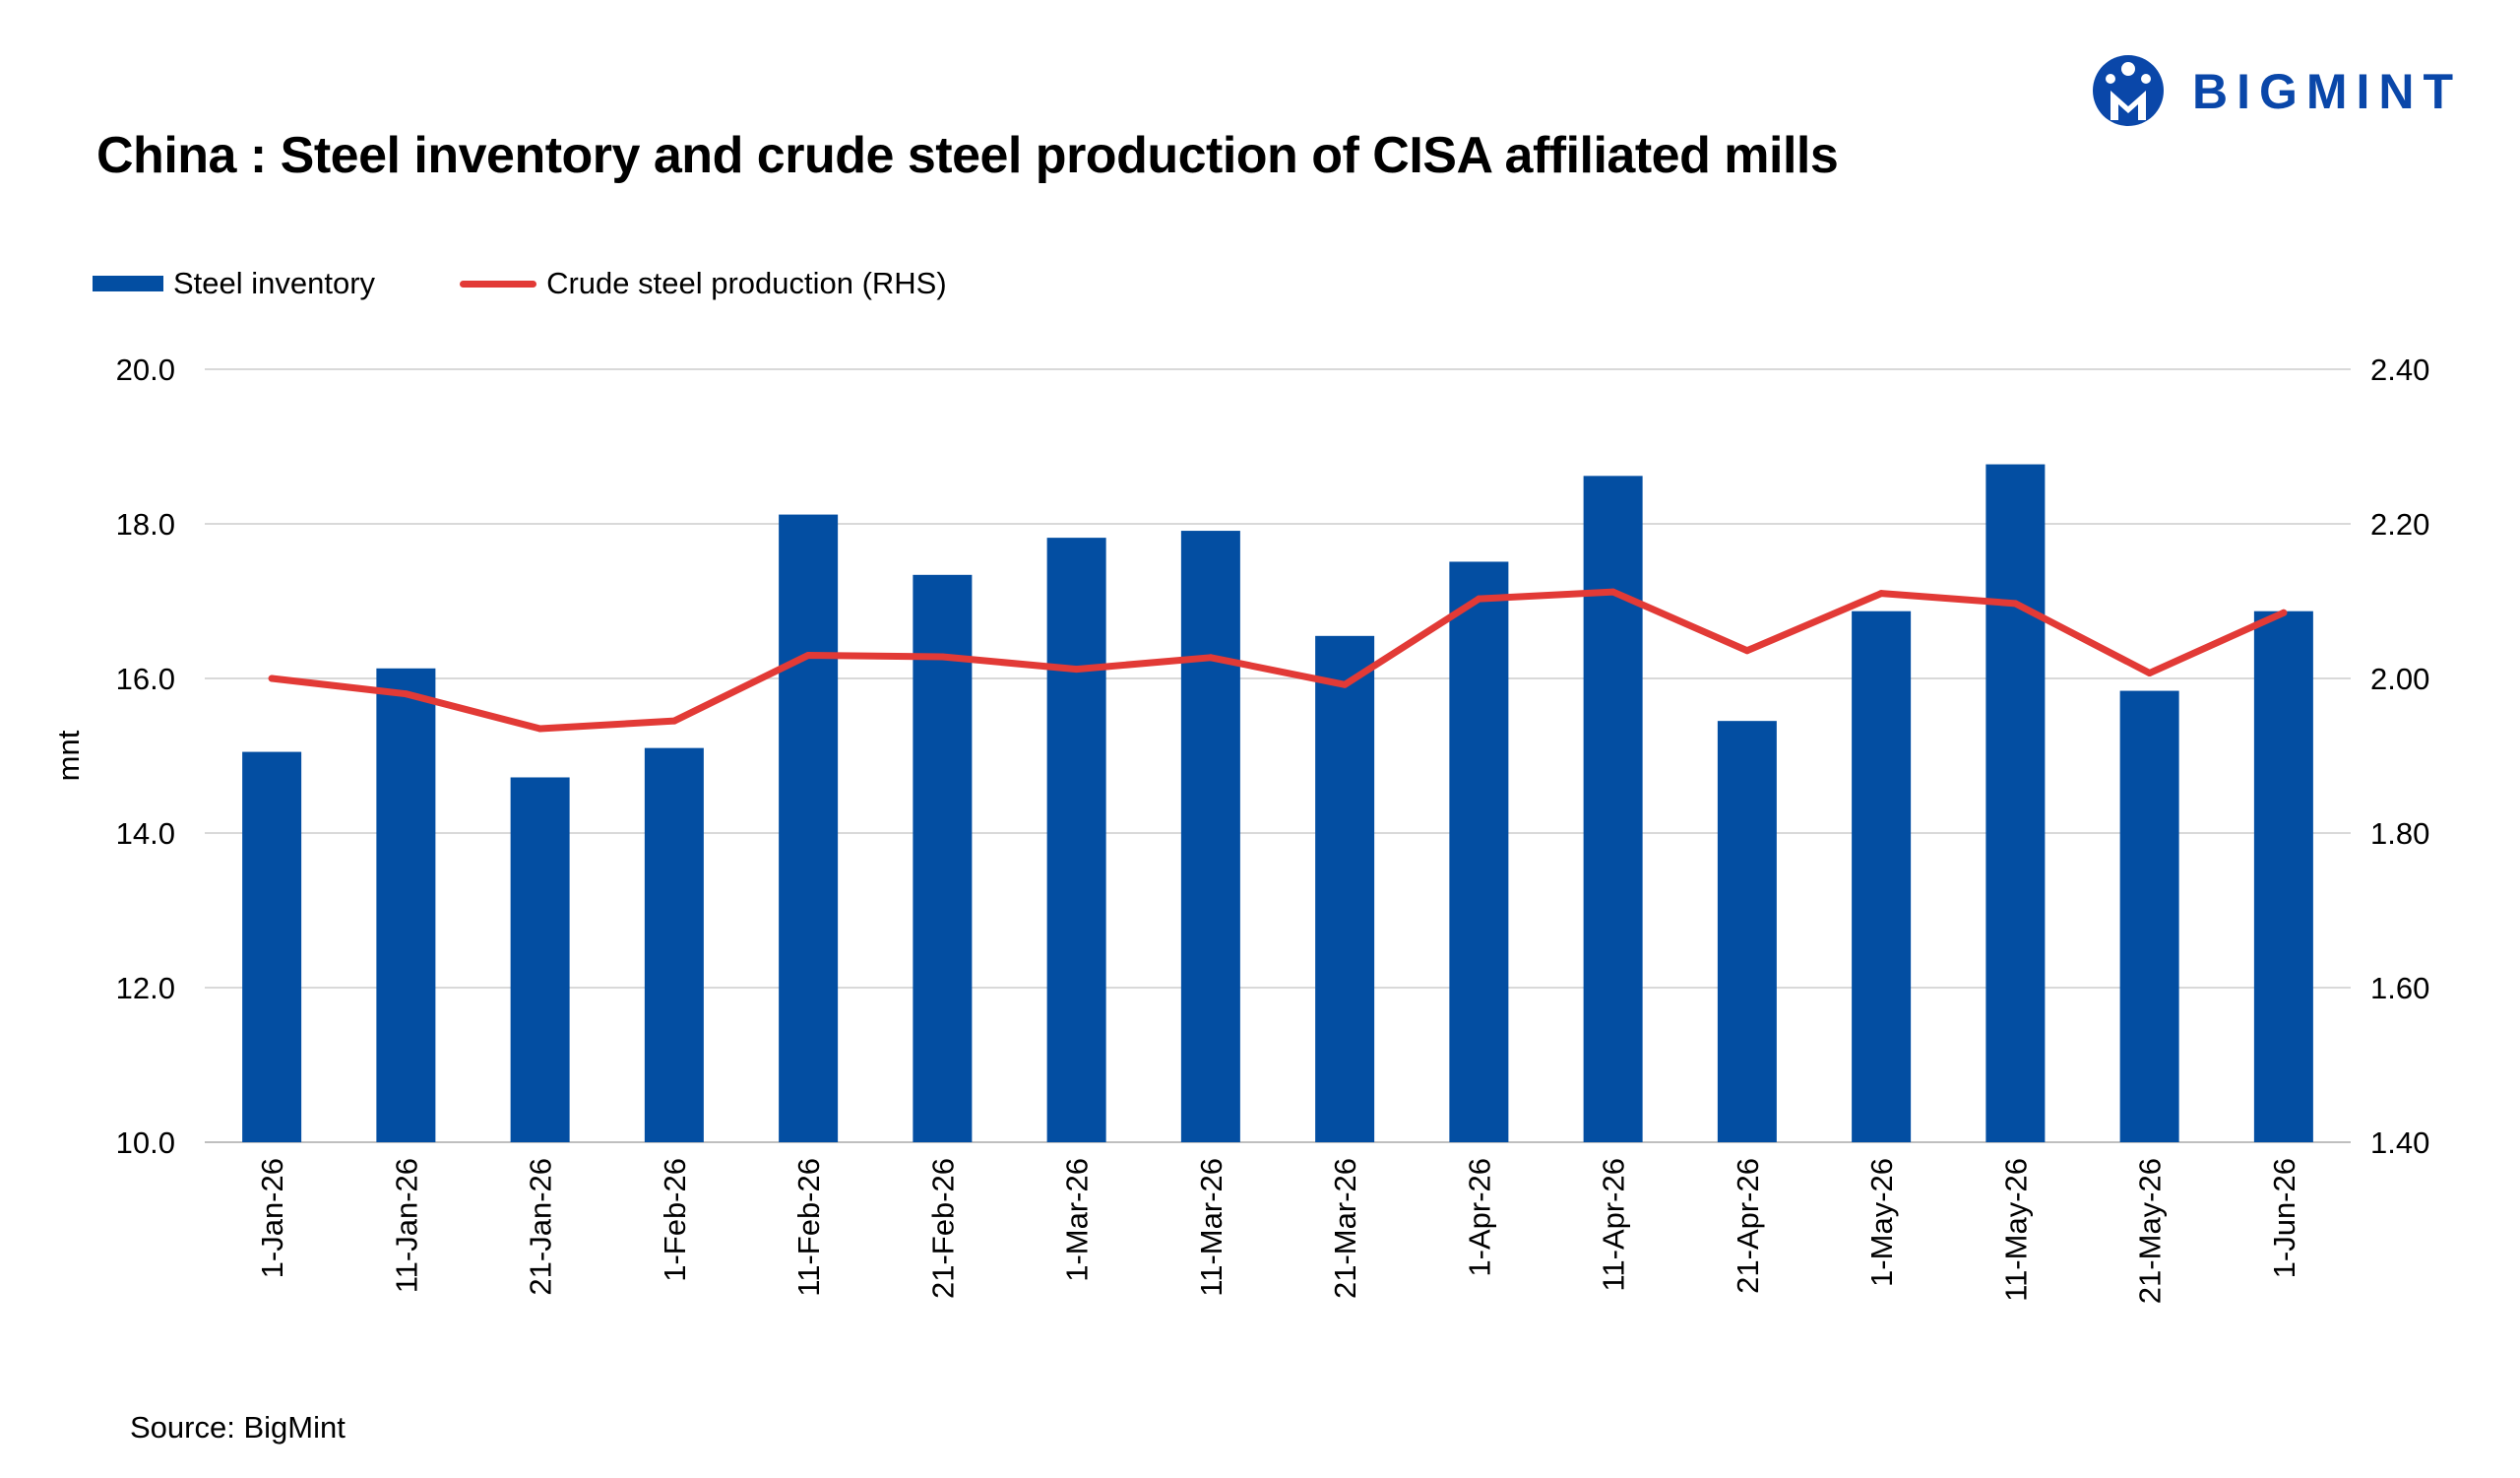 This screenshot has width=2520, height=1478. I want to click on y-tick-label: 20.0, so click(145, 370).